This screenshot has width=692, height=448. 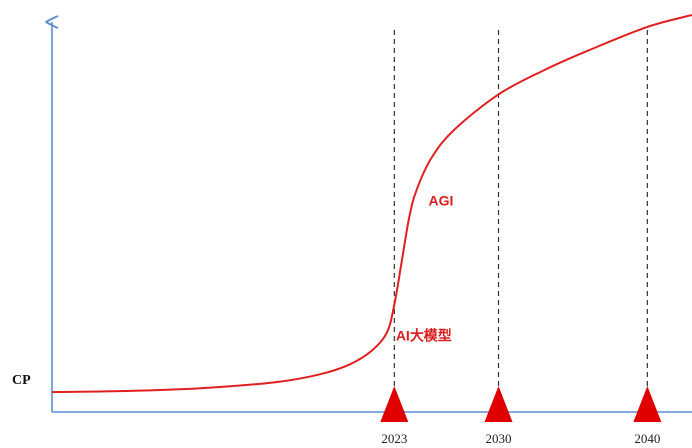 I want to click on x-tick-2030: 2030, so click(x=499, y=438).